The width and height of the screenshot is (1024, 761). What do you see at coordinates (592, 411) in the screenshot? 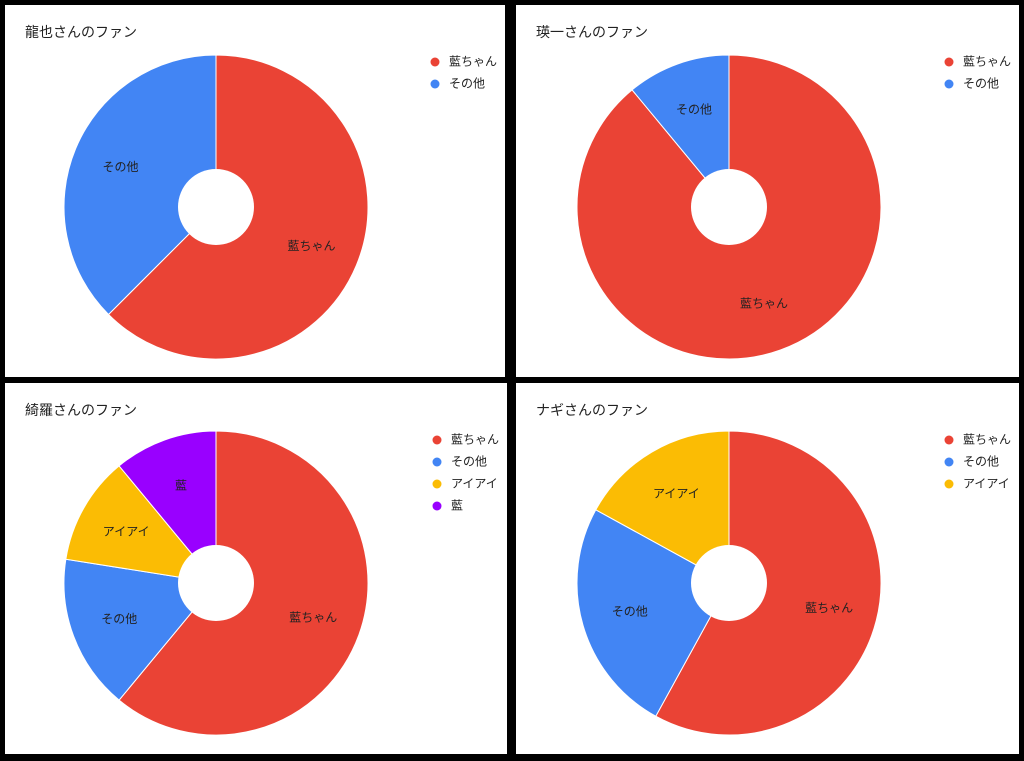
I see `chart-title: ナギさんのファン` at bounding box center [592, 411].